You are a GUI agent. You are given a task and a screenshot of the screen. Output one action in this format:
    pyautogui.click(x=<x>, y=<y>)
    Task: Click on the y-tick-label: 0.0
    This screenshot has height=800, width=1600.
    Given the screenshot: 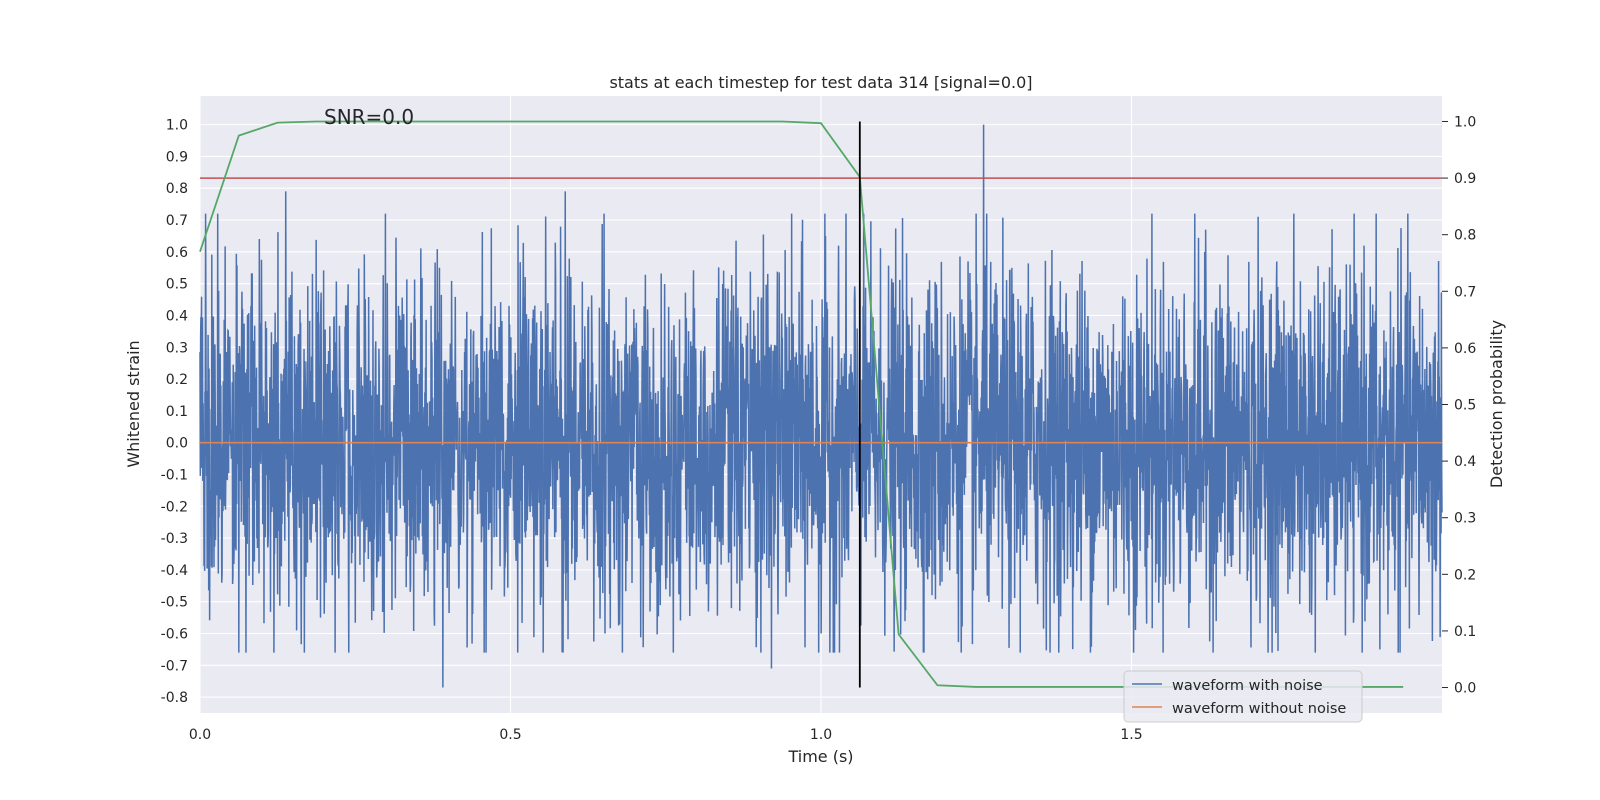 What is the action you would take?
    pyautogui.click(x=177, y=444)
    